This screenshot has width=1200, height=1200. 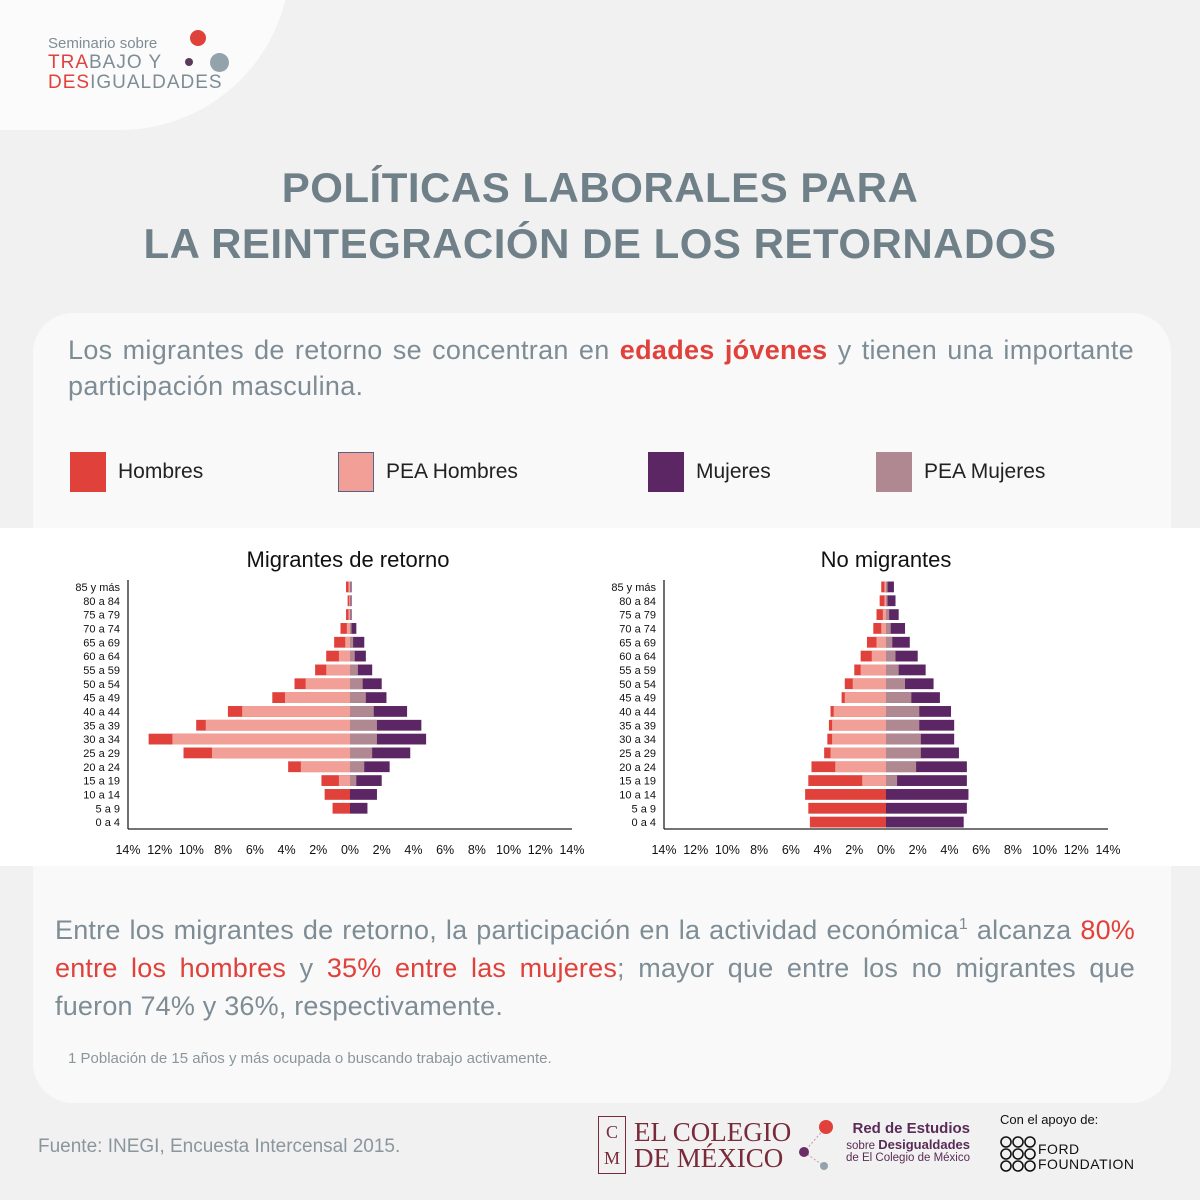 I want to click on x-tick-label: 2%, so click(x=382, y=850).